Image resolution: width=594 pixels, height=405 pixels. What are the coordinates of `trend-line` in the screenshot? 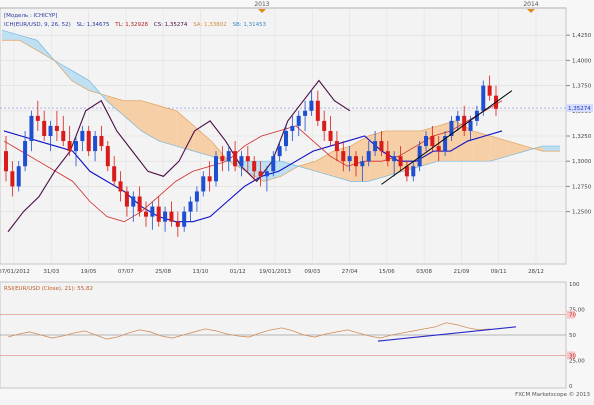 It's located at (447, 137).